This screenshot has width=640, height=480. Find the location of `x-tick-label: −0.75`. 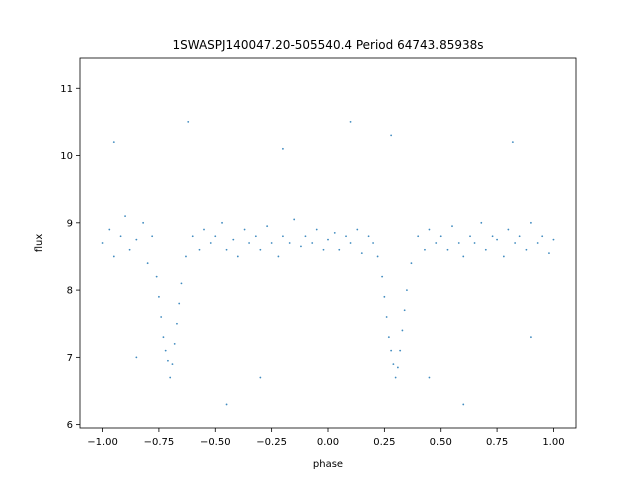

x-tick-label: −0.75 is located at coordinates (159, 442).